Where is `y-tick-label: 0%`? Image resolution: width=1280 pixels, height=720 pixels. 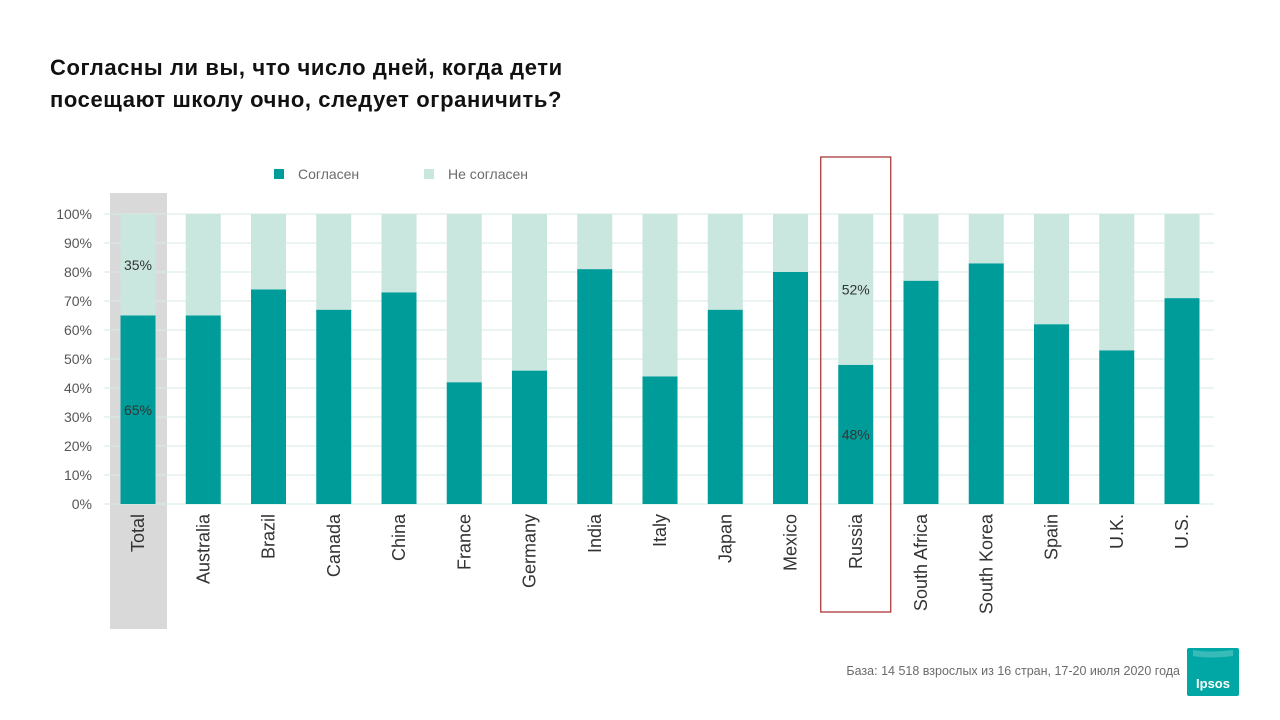 y-tick-label: 0% is located at coordinates (82, 504).